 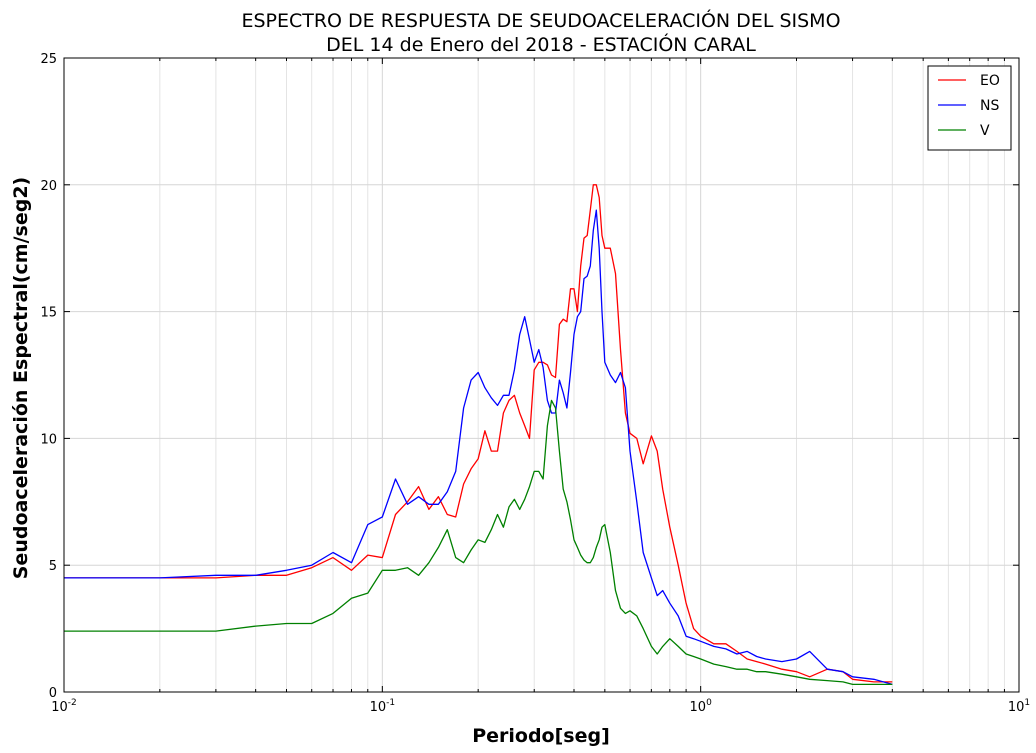 What do you see at coordinates (53, 693) in the screenshot?
I see `y-tick-label: 0` at bounding box center [53, 693].